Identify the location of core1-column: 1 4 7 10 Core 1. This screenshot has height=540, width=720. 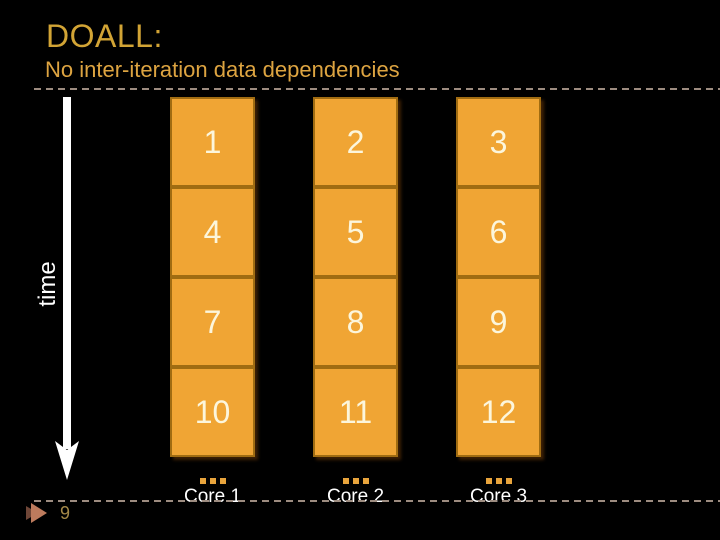
(212, 302).